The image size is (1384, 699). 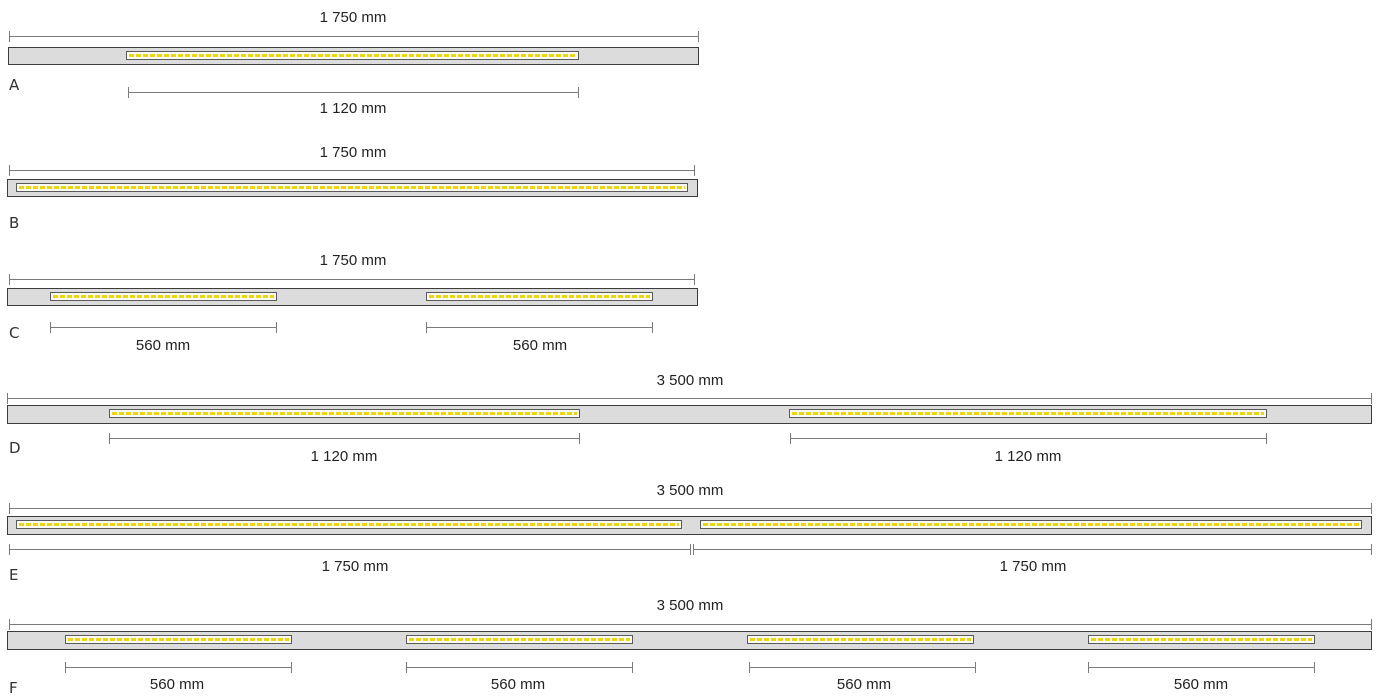 I want to click on segment-dimension-3: 560 mm, so click(x=862, y=677).